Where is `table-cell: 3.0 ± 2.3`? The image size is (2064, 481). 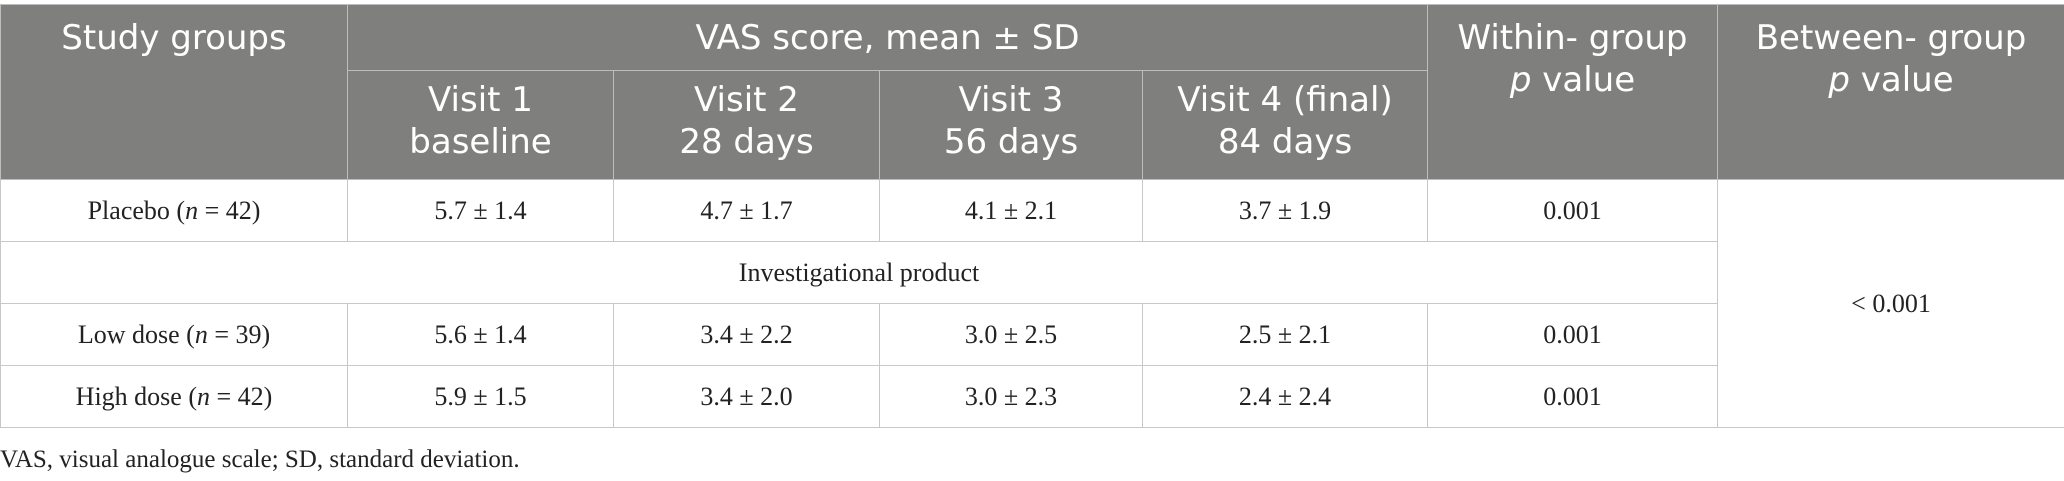
table-cell: 3.0 ± 2.3 is located at coordinates (1011, 396).